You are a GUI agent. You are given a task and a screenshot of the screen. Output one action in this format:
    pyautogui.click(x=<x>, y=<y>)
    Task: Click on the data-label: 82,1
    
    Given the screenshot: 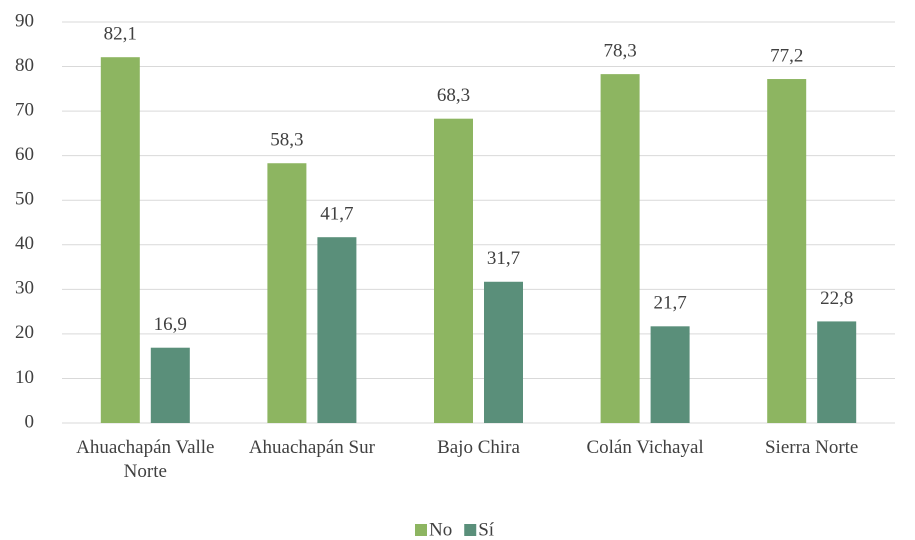 What is the action you would take?
    pyautogui.click(x=120, y=34)
    